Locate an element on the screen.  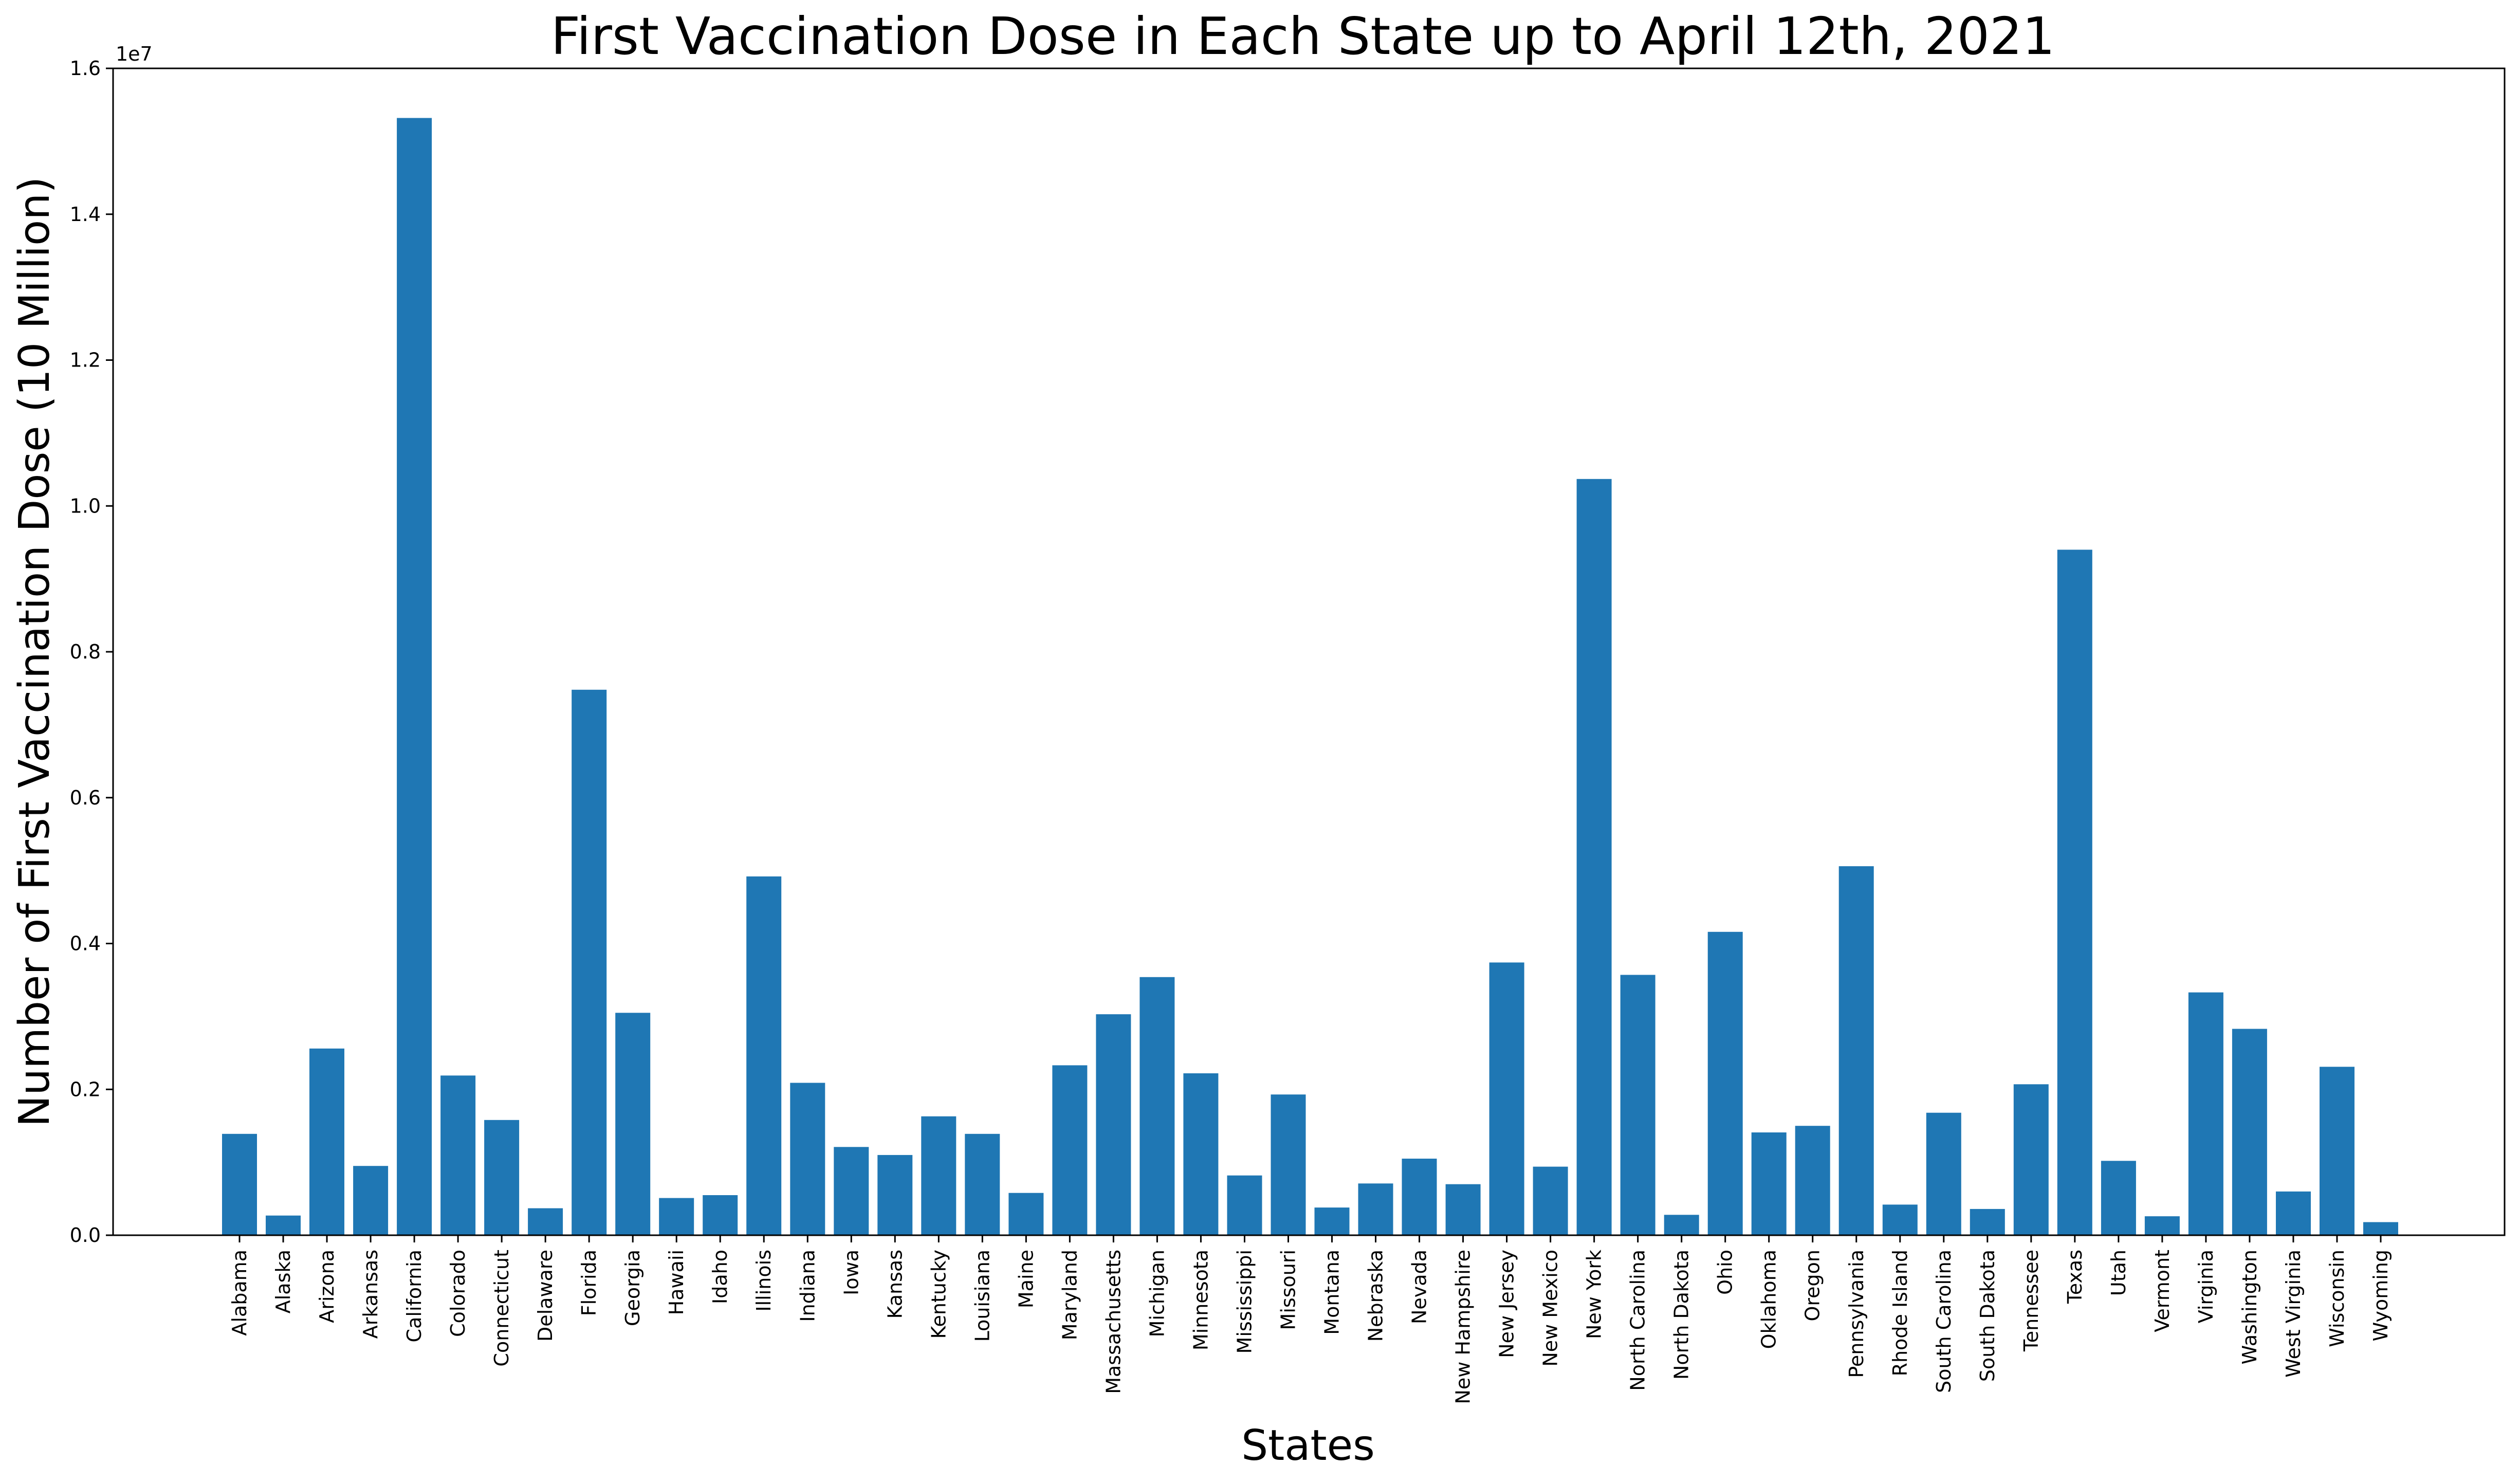
bar-louisiana is located at coordinates (982, 1184).